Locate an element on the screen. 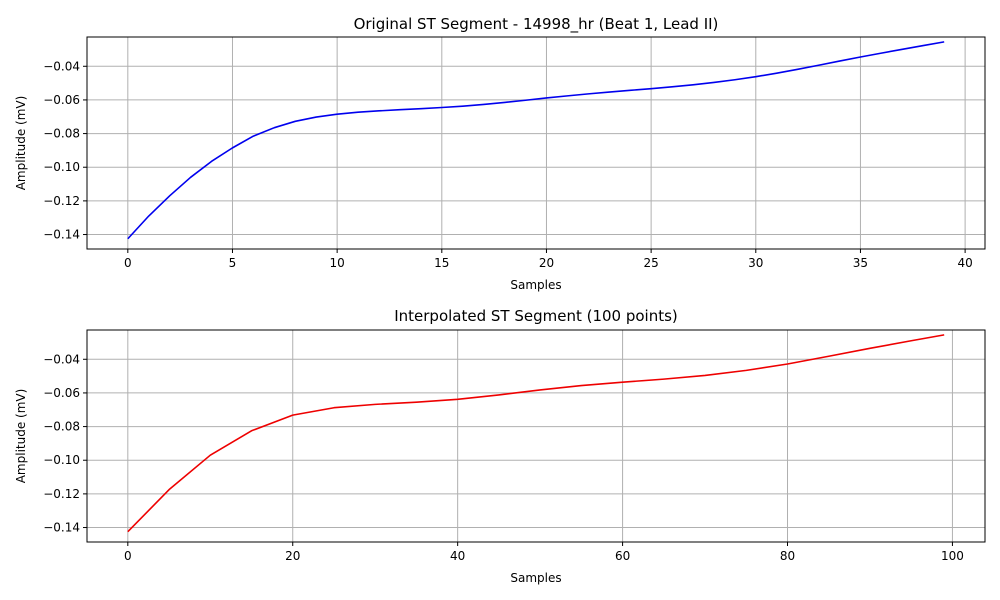 This screenshot has height=600, width=1000. subplot-interpolated-xtick-label: 0 is located at coordinates (128, 556).